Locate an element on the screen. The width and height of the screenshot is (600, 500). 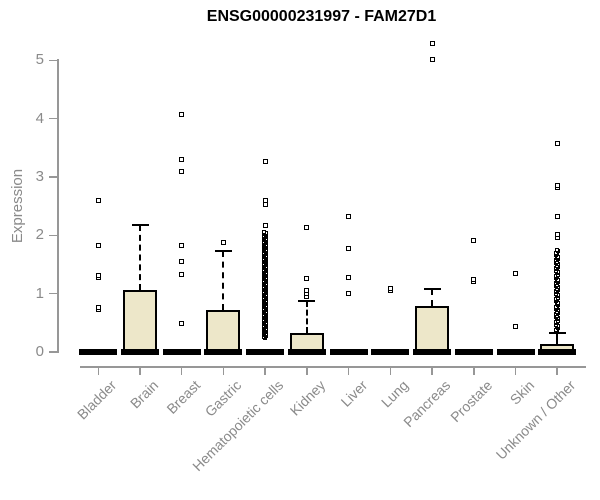
x-axis-label: Skin is located at coordinates (521, 392).